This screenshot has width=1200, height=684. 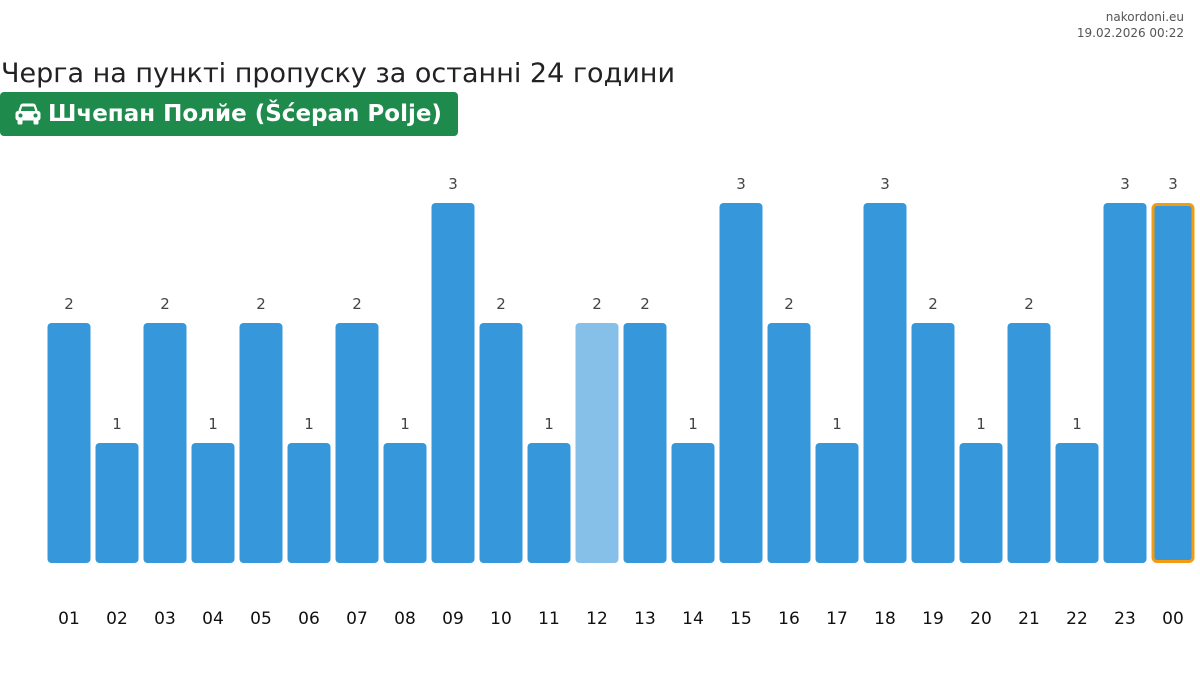 I want to click on x-tick-label: 01, so click(x=69, y=619).